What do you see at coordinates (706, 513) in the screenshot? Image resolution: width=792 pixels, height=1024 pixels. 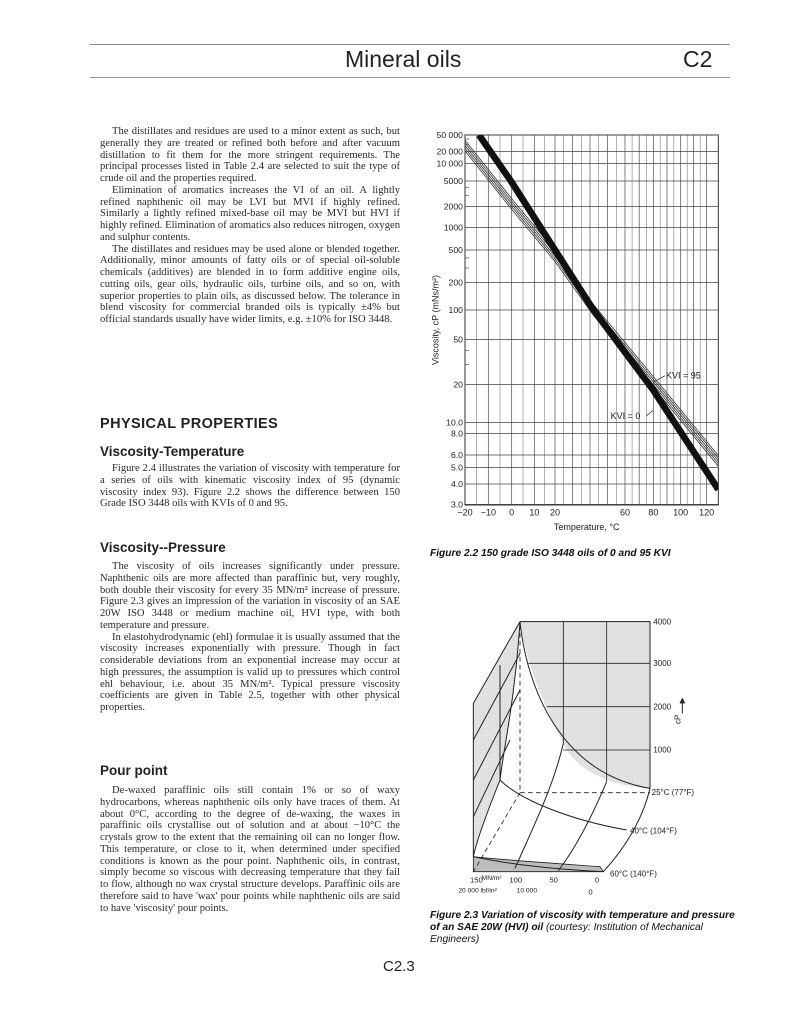 I see `x-tick-label: 120` at bounding box center [706, 513].